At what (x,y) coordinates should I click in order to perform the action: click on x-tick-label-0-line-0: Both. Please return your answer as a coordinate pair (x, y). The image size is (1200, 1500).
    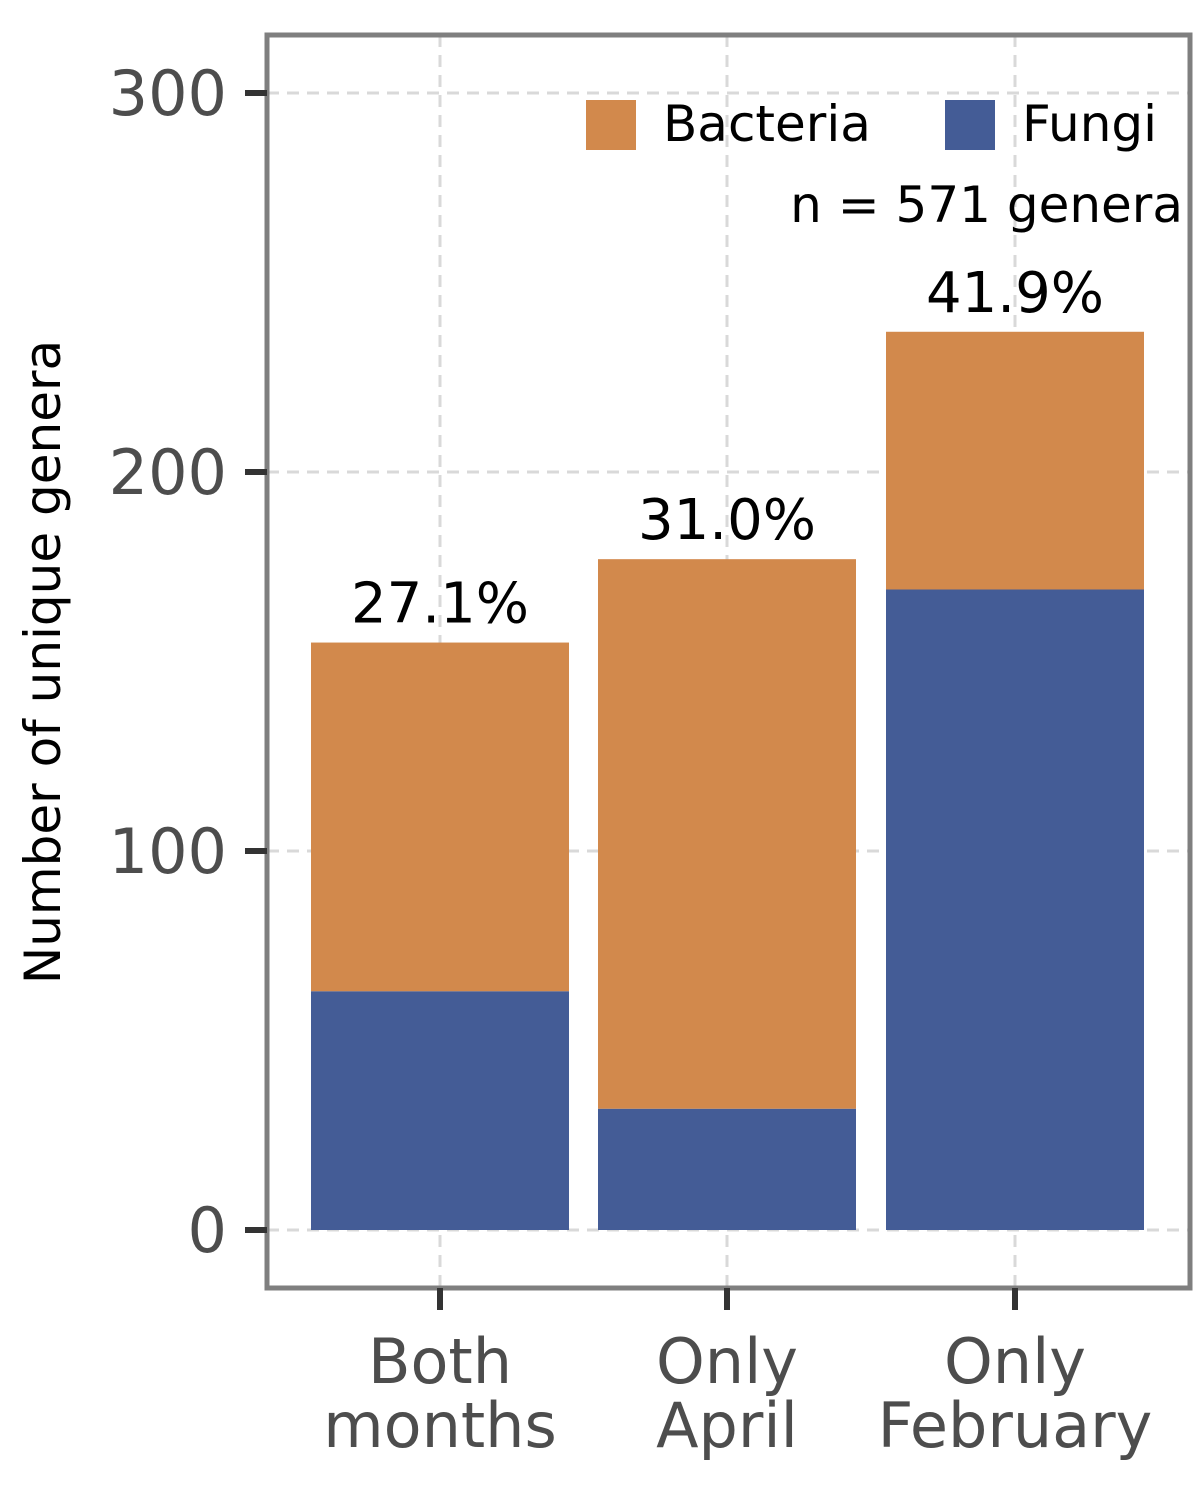
    Looking at the image, I should click on (440, 1361).